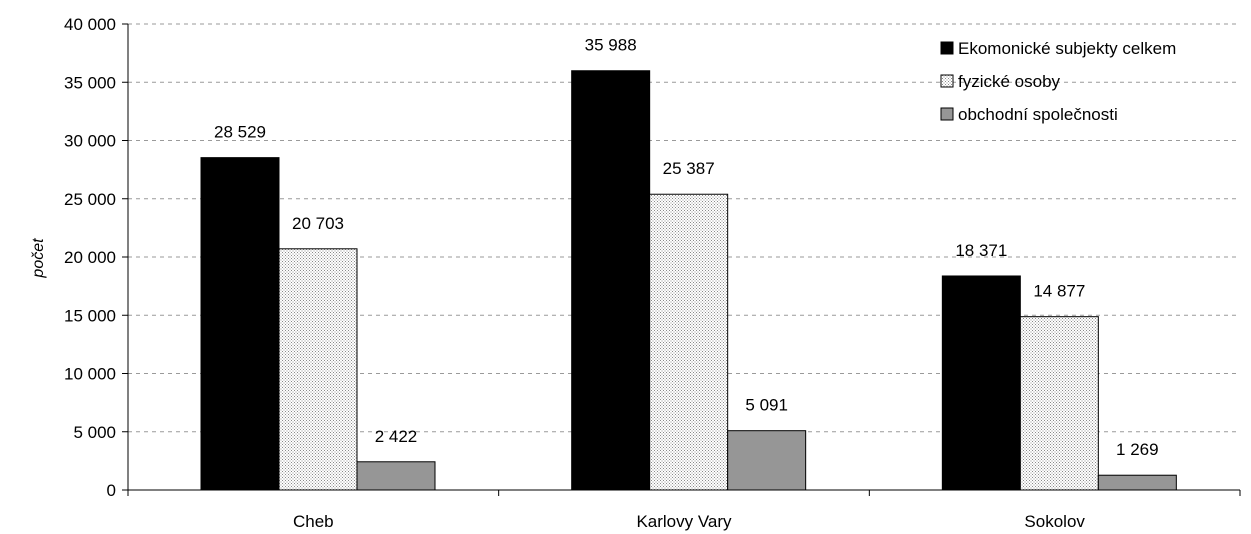 The width and height of the screenshot is (1251, 534). I want to click on data-label: 5 091, so click(766, 405).